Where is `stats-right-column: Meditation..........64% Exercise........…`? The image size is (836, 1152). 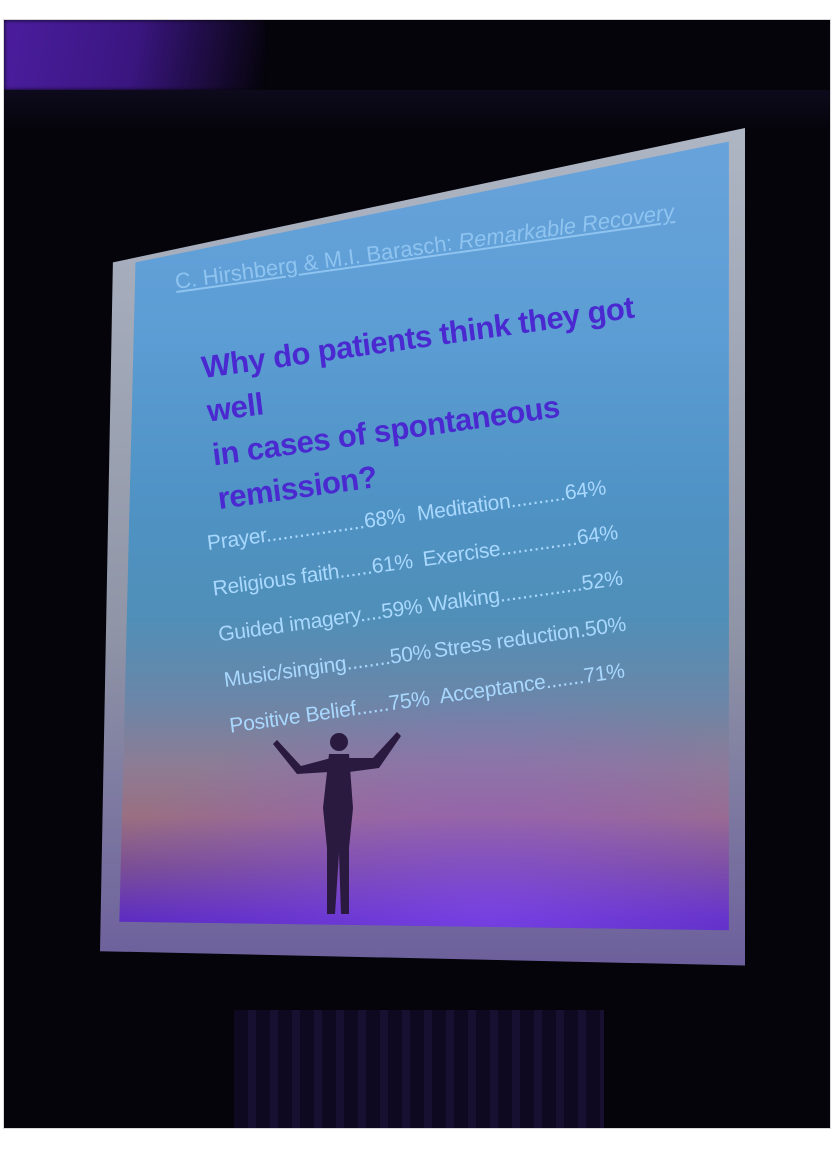 stats-right-column: Meditation..........64% Exercise........… is located at coordinates (527, 603).